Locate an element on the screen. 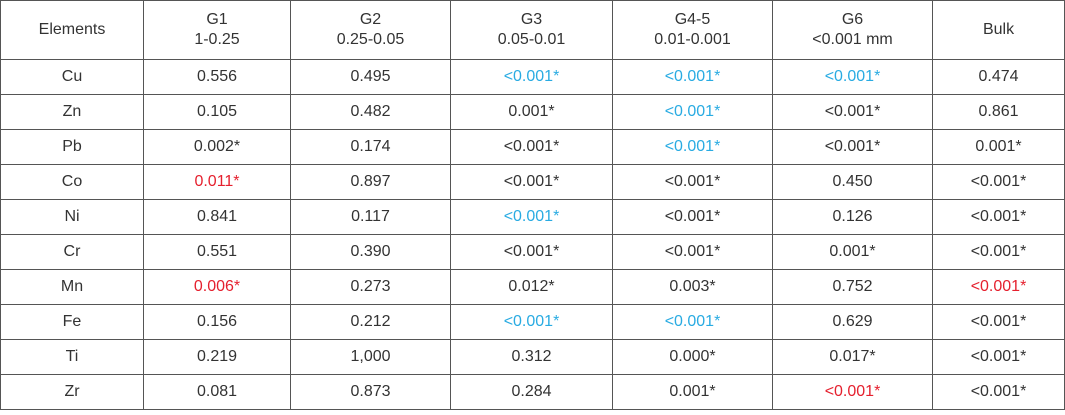 Image resolution: width=1065 pixels, height=415 pixels. value-cell: 0.752 is located at coordinates (852, 287).